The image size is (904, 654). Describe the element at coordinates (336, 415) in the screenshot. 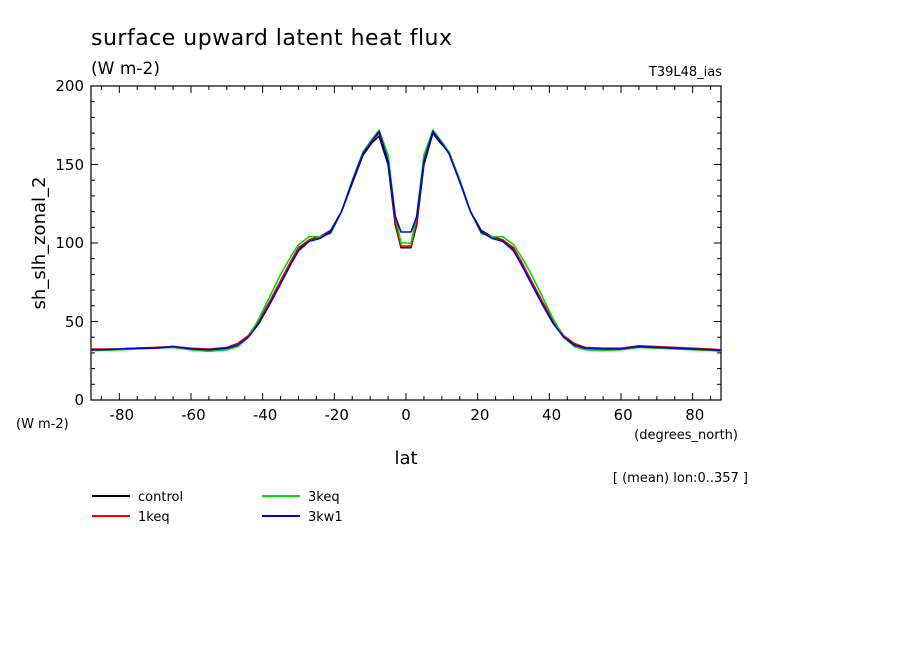

I see `x-tick-label: -20` at that location.